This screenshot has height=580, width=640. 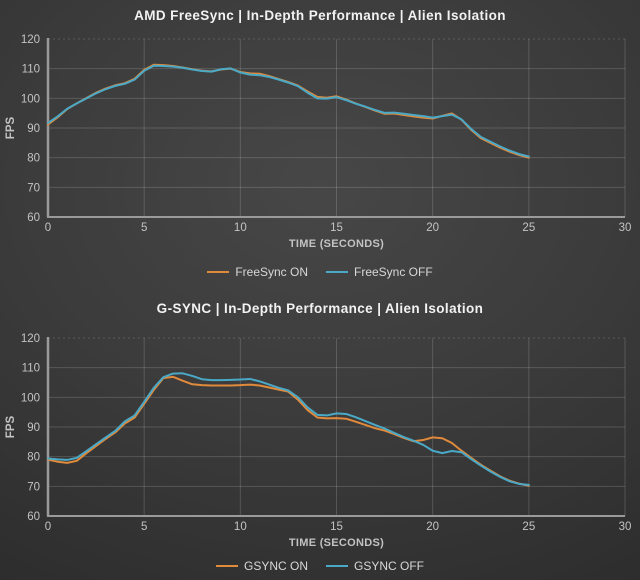 What do you see at coordinates (337, 566) in the screenshot?
I see `gsync-off-swatch` at bounding box center [337, 566].